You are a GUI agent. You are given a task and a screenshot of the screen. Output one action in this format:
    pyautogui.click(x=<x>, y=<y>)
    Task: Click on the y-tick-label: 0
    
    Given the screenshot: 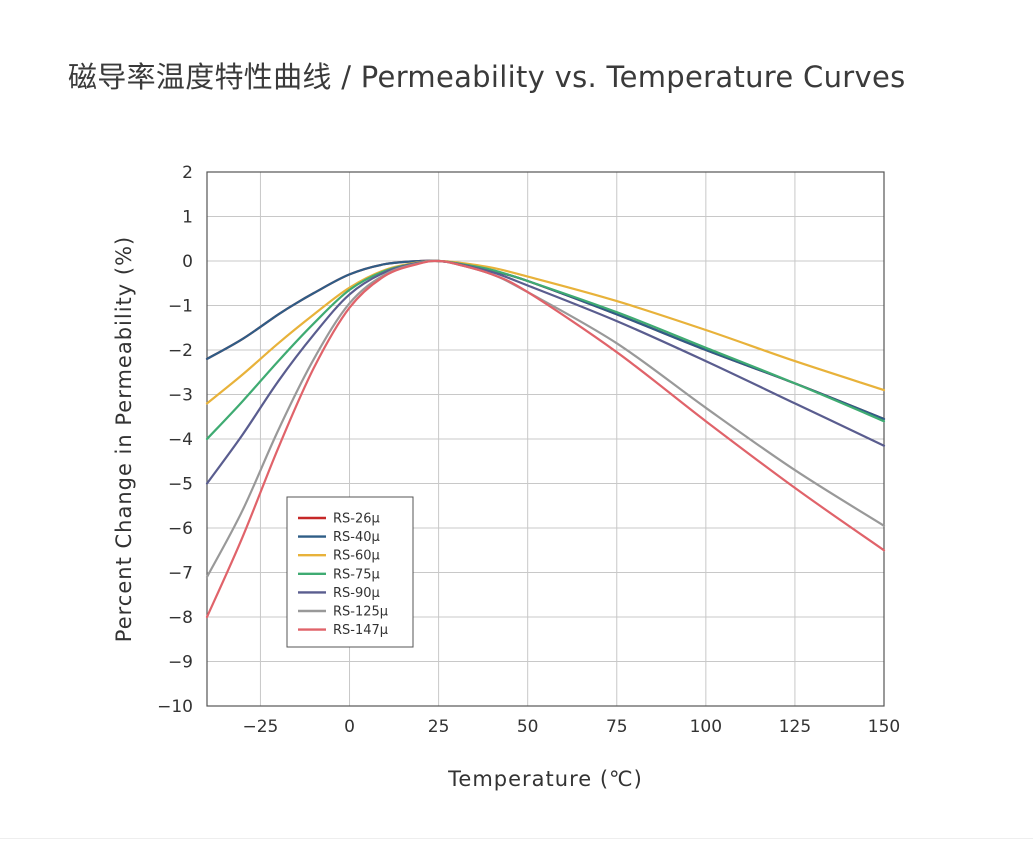 What is the action you would take?
    pyautogui.click(x=187, y=262)
    